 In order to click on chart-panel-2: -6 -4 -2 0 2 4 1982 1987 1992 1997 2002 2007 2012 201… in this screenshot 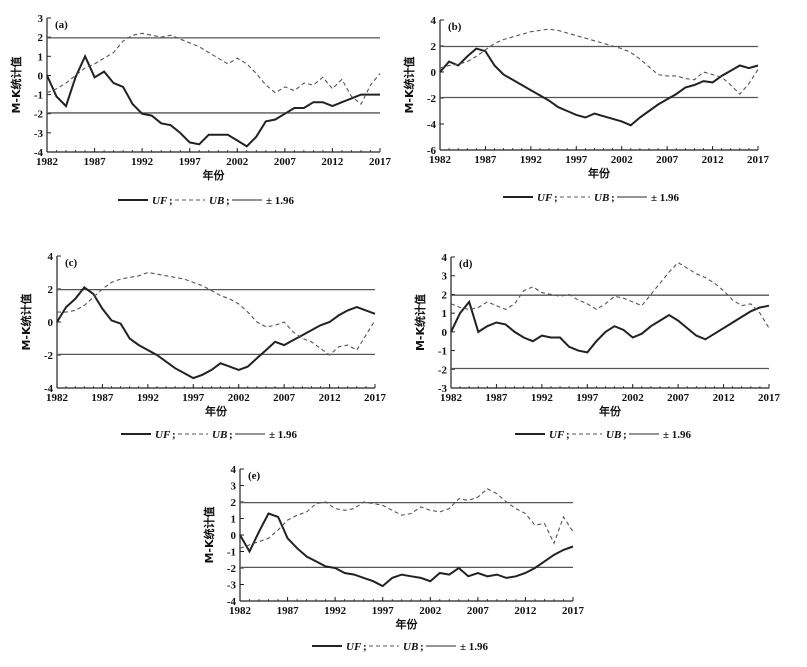, I will do `click(586, 109)`.